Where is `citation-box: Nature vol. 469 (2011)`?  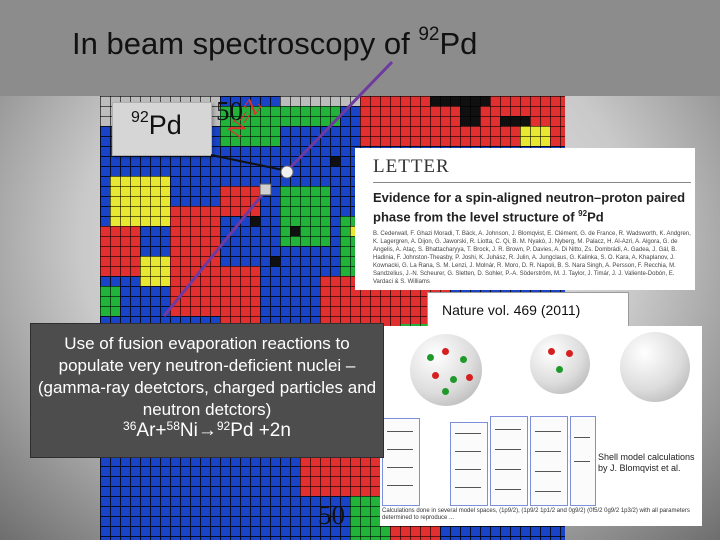 citation-box: Nature vol. 469 (2011) is located at coordinates (528, 310).